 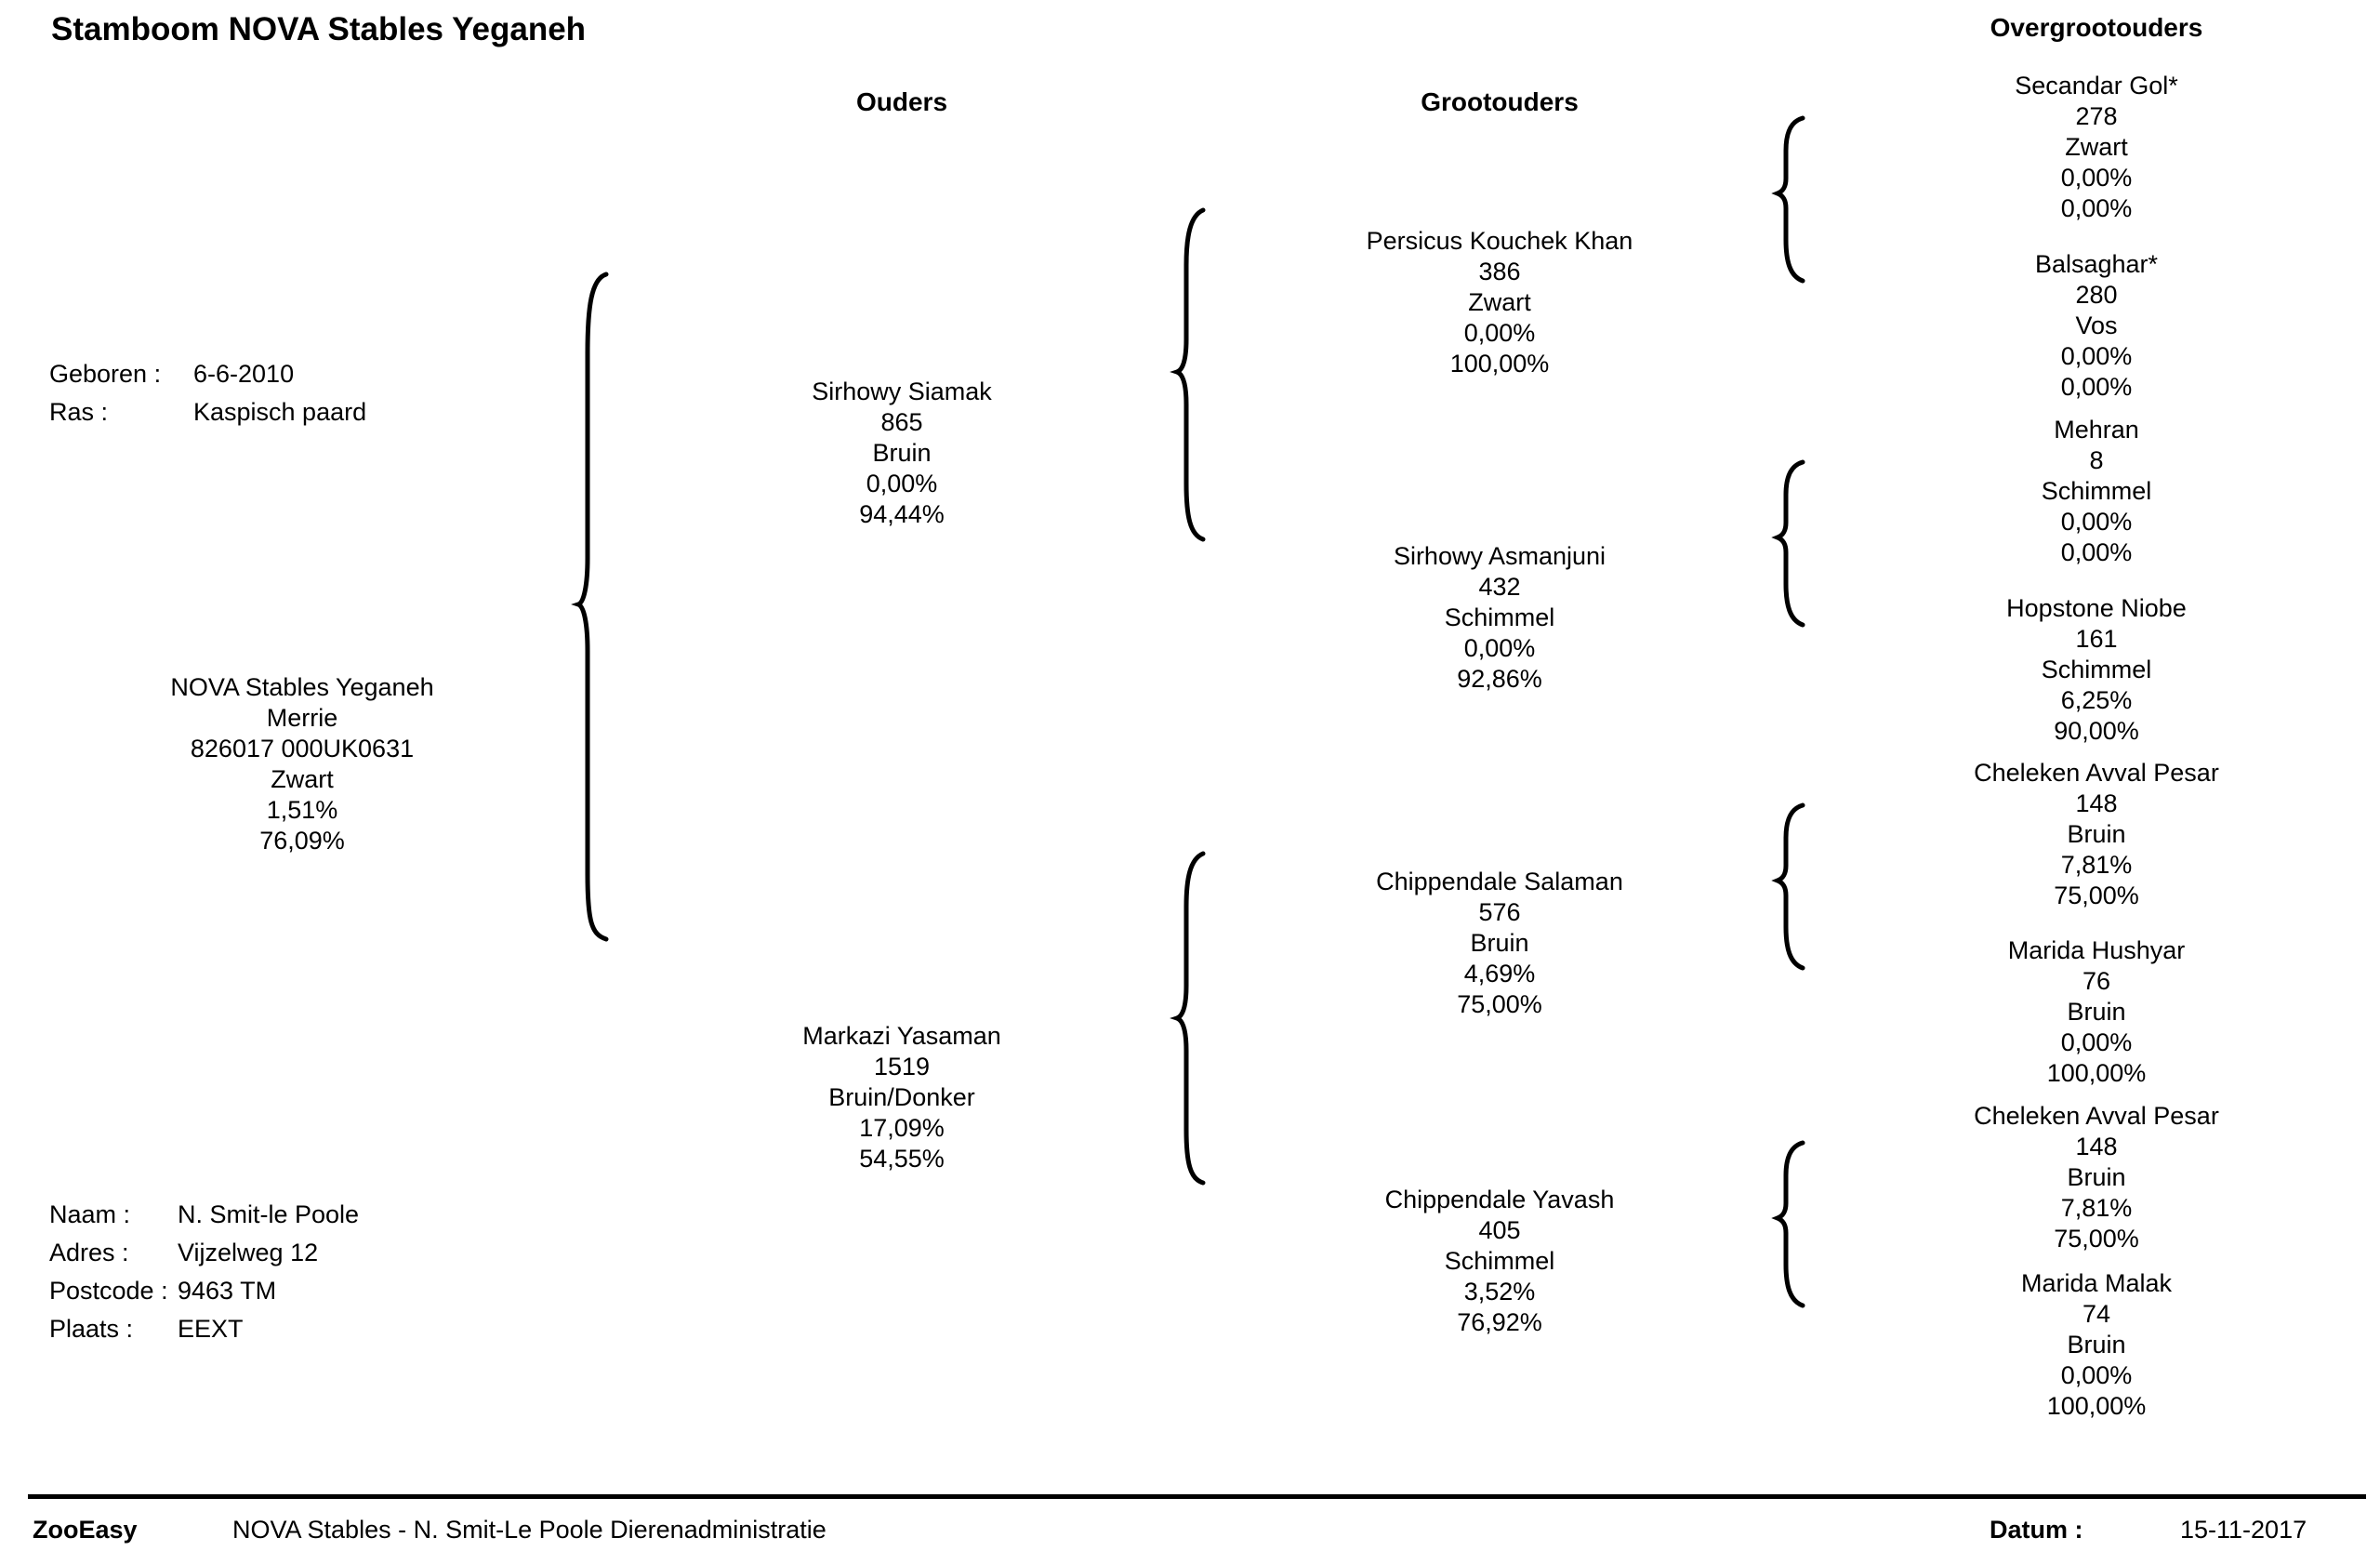 What do you see at coordinates (1499, 1322) in the screenshot?
I see `horse-p2: 76,92%` at bounding box center [1499, 1322].